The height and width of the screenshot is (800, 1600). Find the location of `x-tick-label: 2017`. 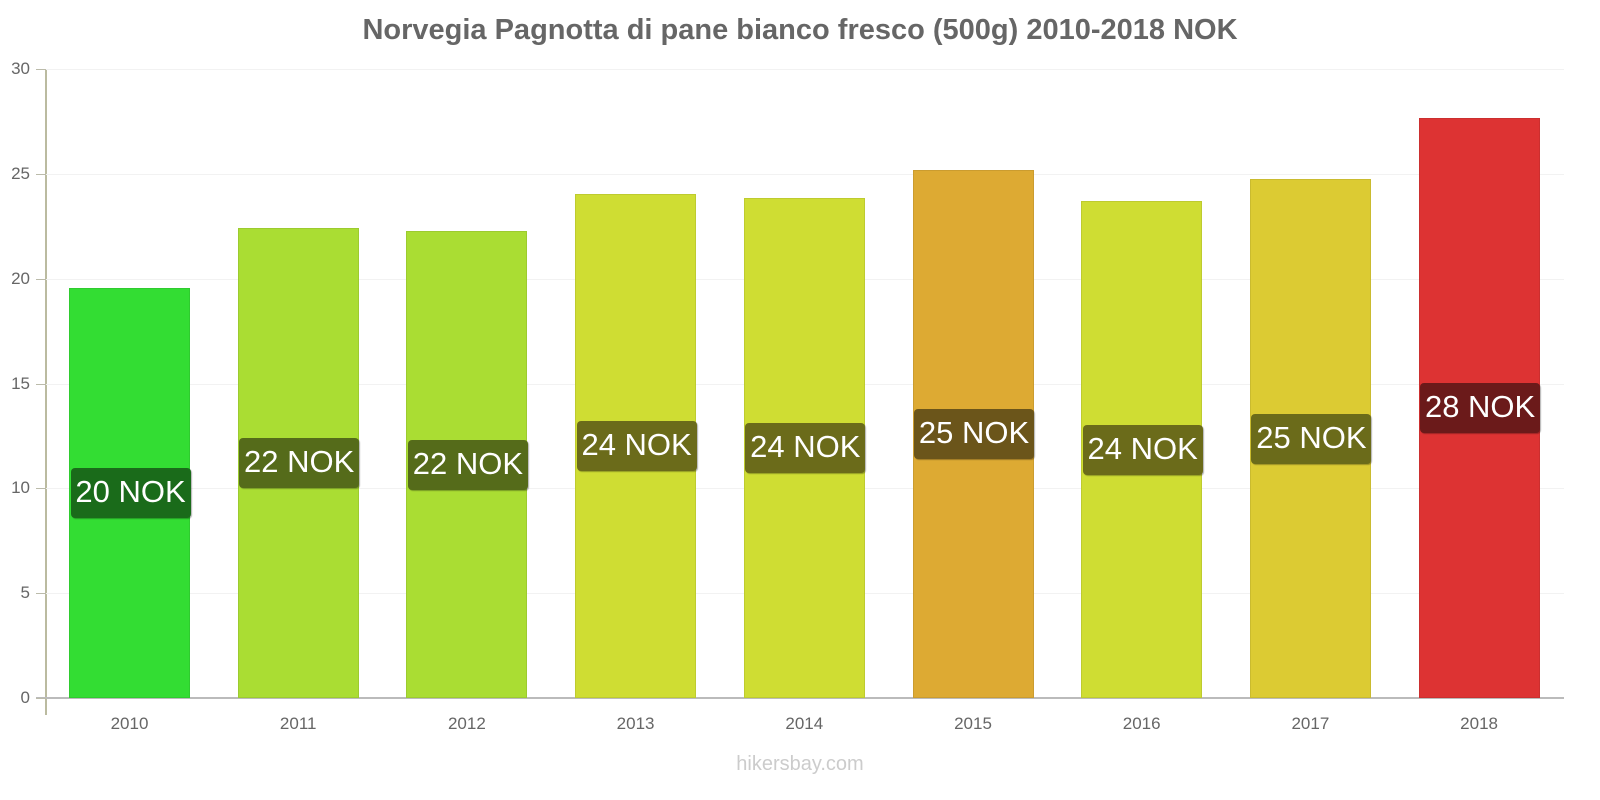

x-tick-label: 2017 is located at coordinates (1310, 723).